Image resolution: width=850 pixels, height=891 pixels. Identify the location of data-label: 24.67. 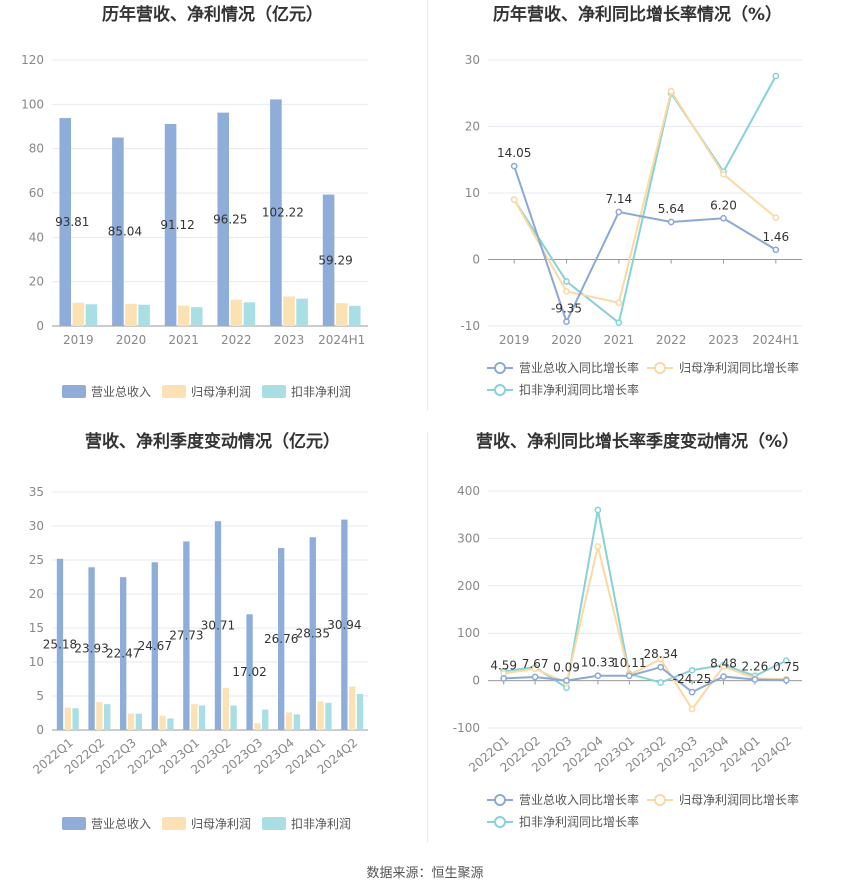
(155, 646).